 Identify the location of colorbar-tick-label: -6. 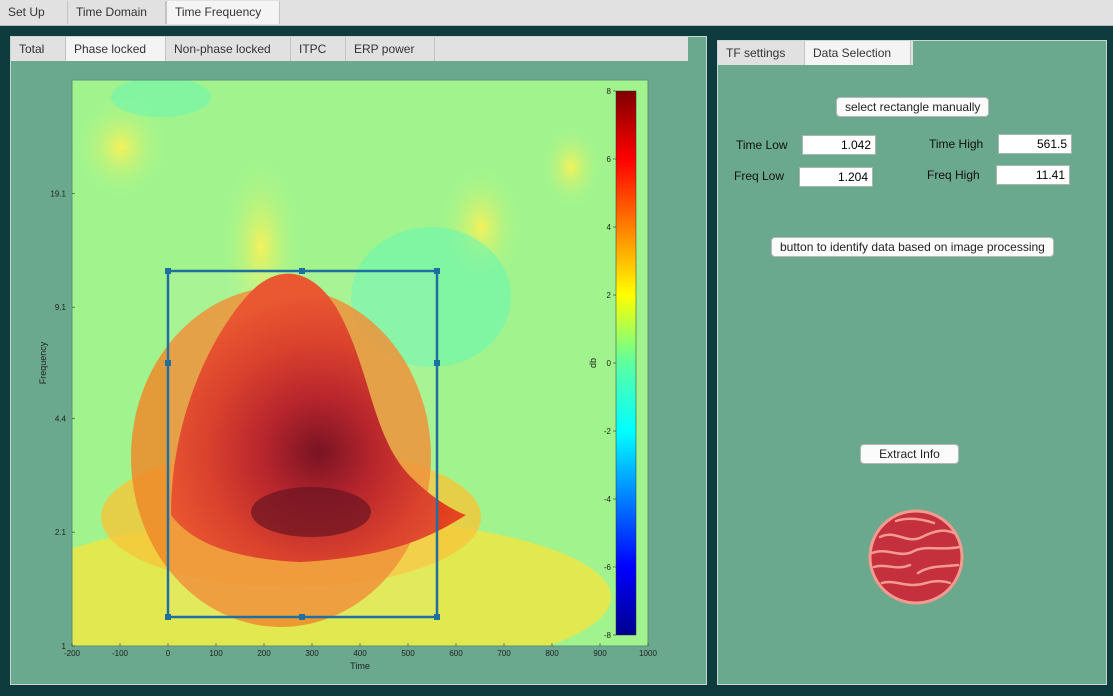
(608, 567).